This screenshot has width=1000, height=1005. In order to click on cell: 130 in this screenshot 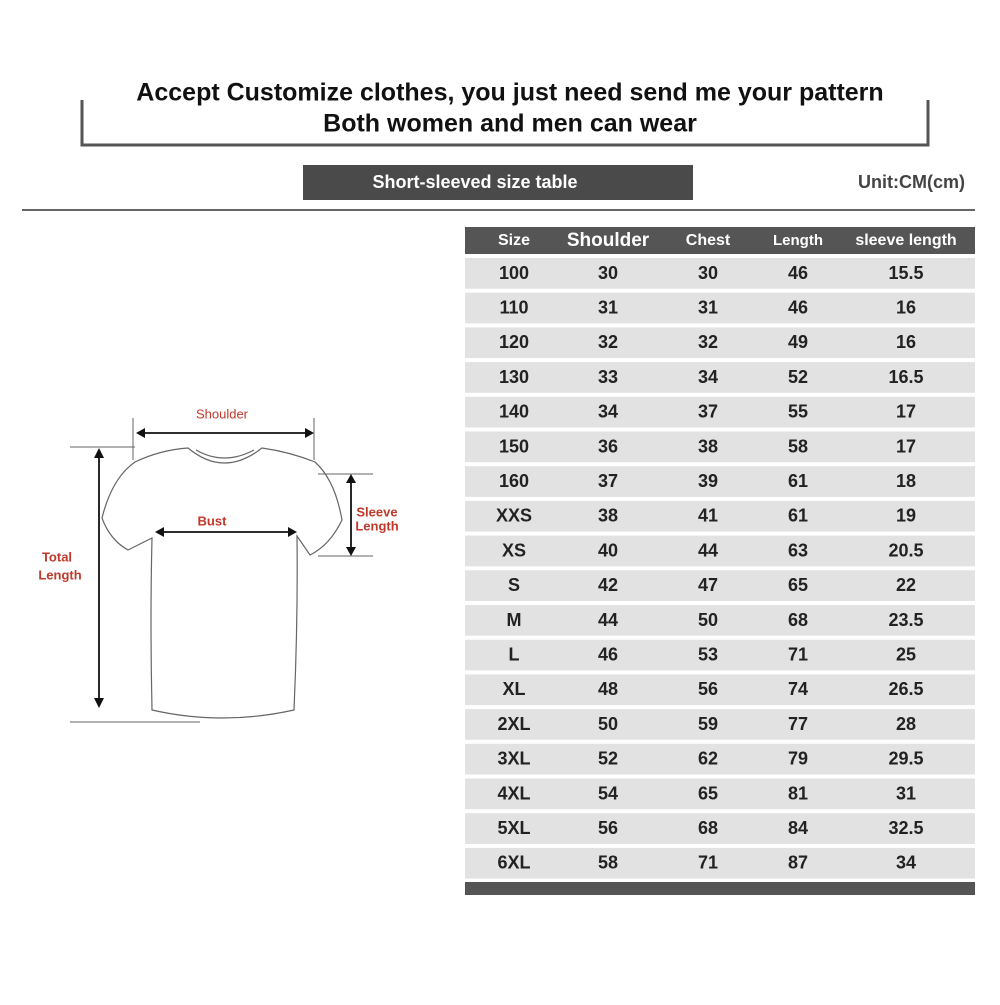, I will do `click(514, 377)`.